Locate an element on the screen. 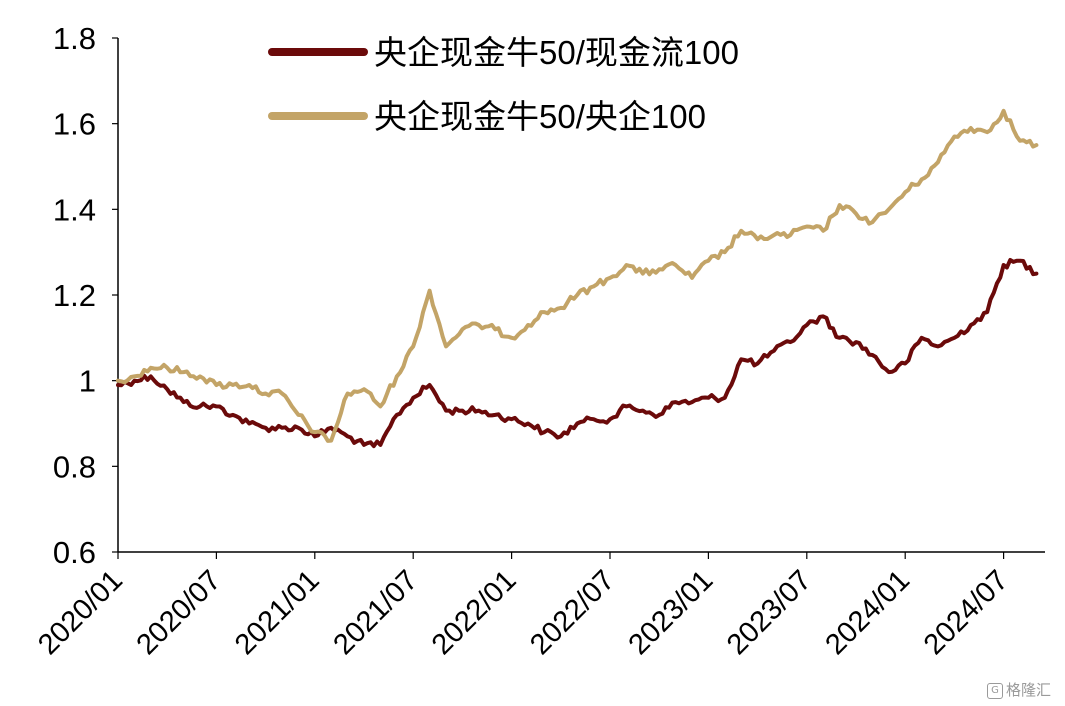 The width and height of the screenshot is (1065, 706). y-tick-label: 1.2 is located at coordinates (74, 295).